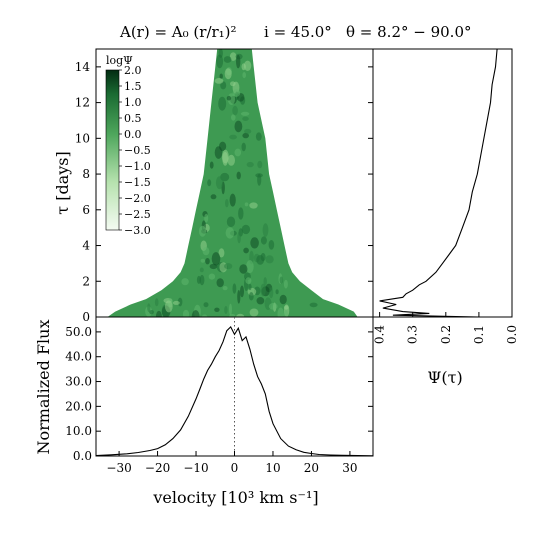  I want to click on main-y-tick-label: 8, so click(86, 174).